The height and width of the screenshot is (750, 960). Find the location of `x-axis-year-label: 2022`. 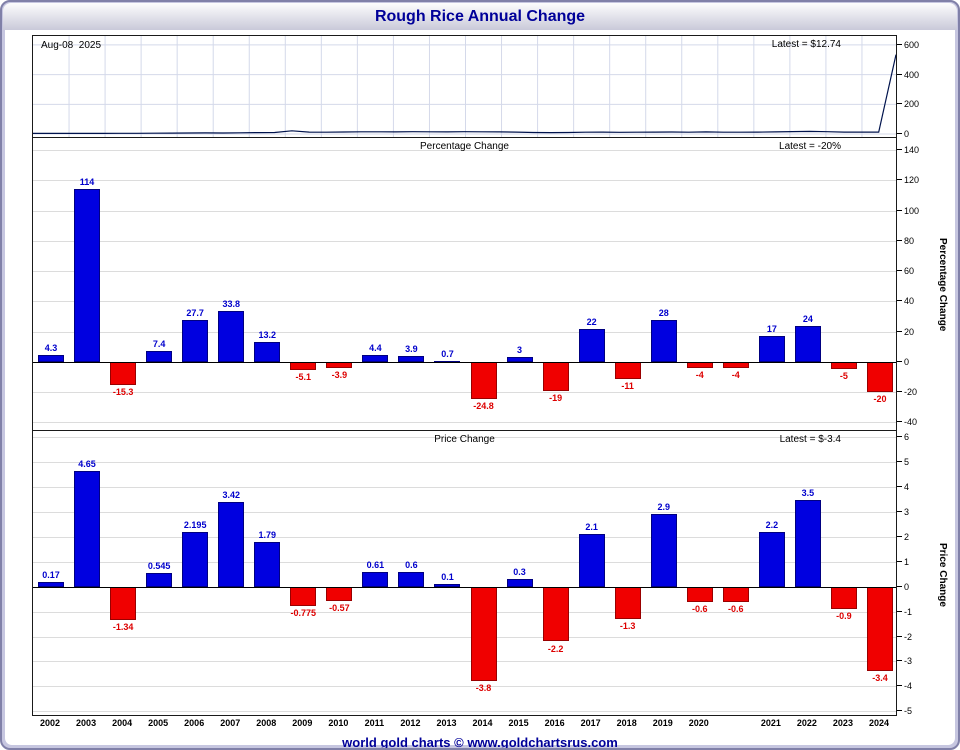

x-axis-year-label: 2022 is located at coordinates (806, 723).